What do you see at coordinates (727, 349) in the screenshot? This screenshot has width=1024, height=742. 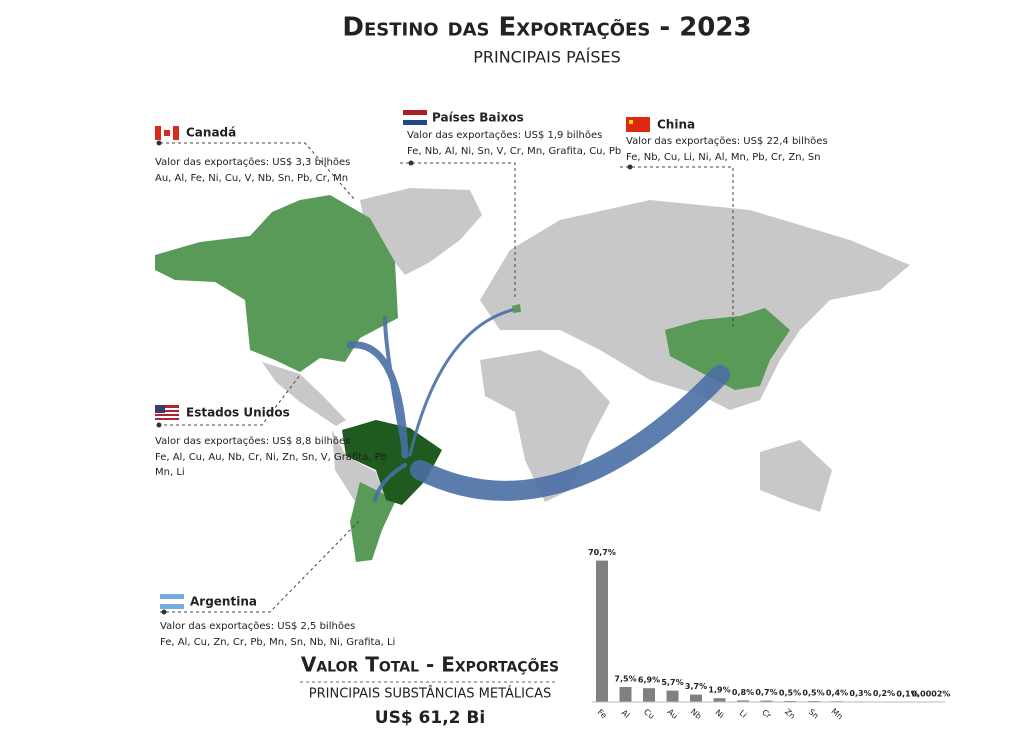 I see `china` at bounding box center [727, 349].